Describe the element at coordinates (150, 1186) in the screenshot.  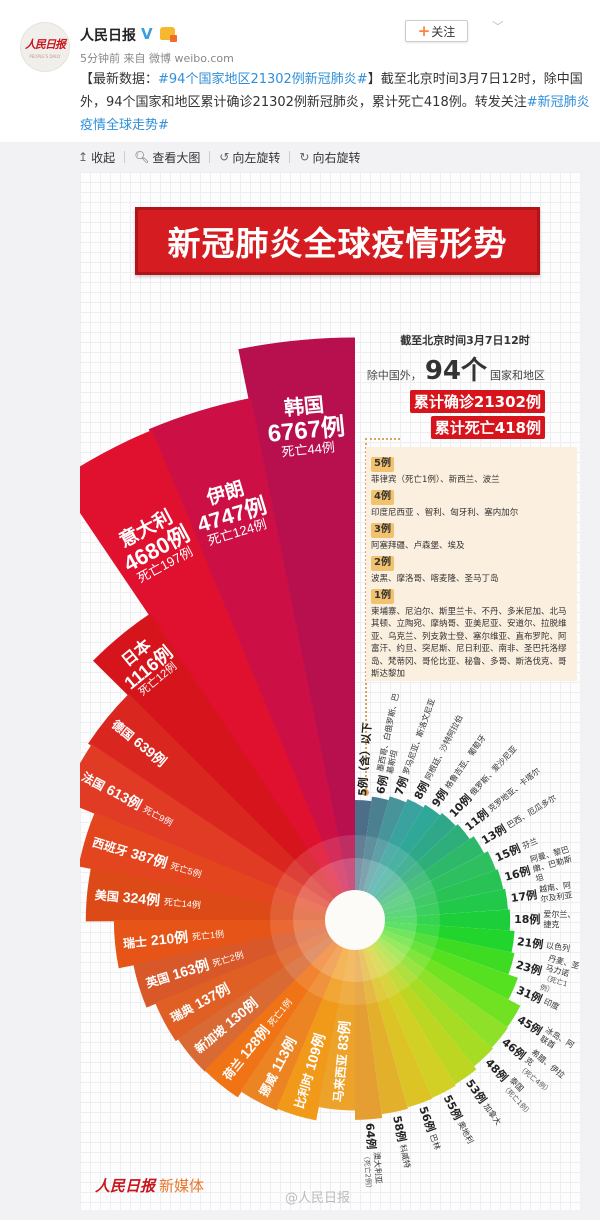
I see `people-daily-new-media-logo: 人民日报 新媒体` at that location.